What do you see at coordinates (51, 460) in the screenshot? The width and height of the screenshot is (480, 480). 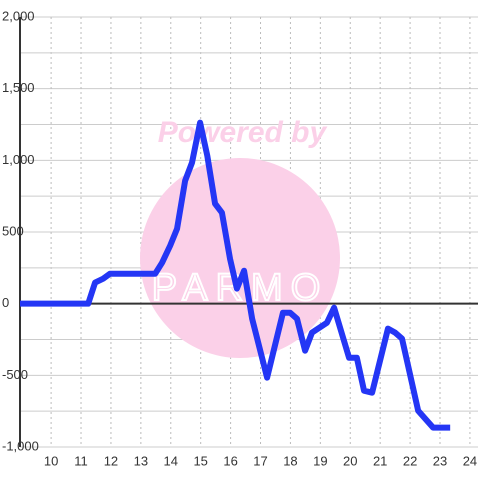 I see `x-tick-label: 10` at bounding box center [51, 460].